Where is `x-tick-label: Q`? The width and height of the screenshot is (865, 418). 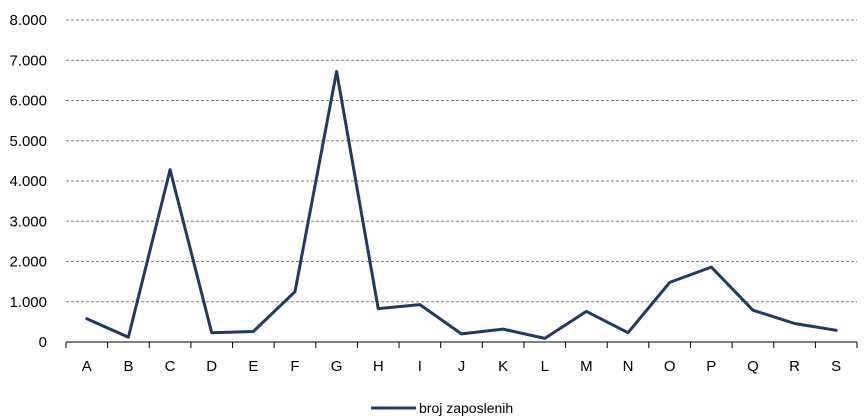
x-tick-label: Q is located at coordinates (753, 366).